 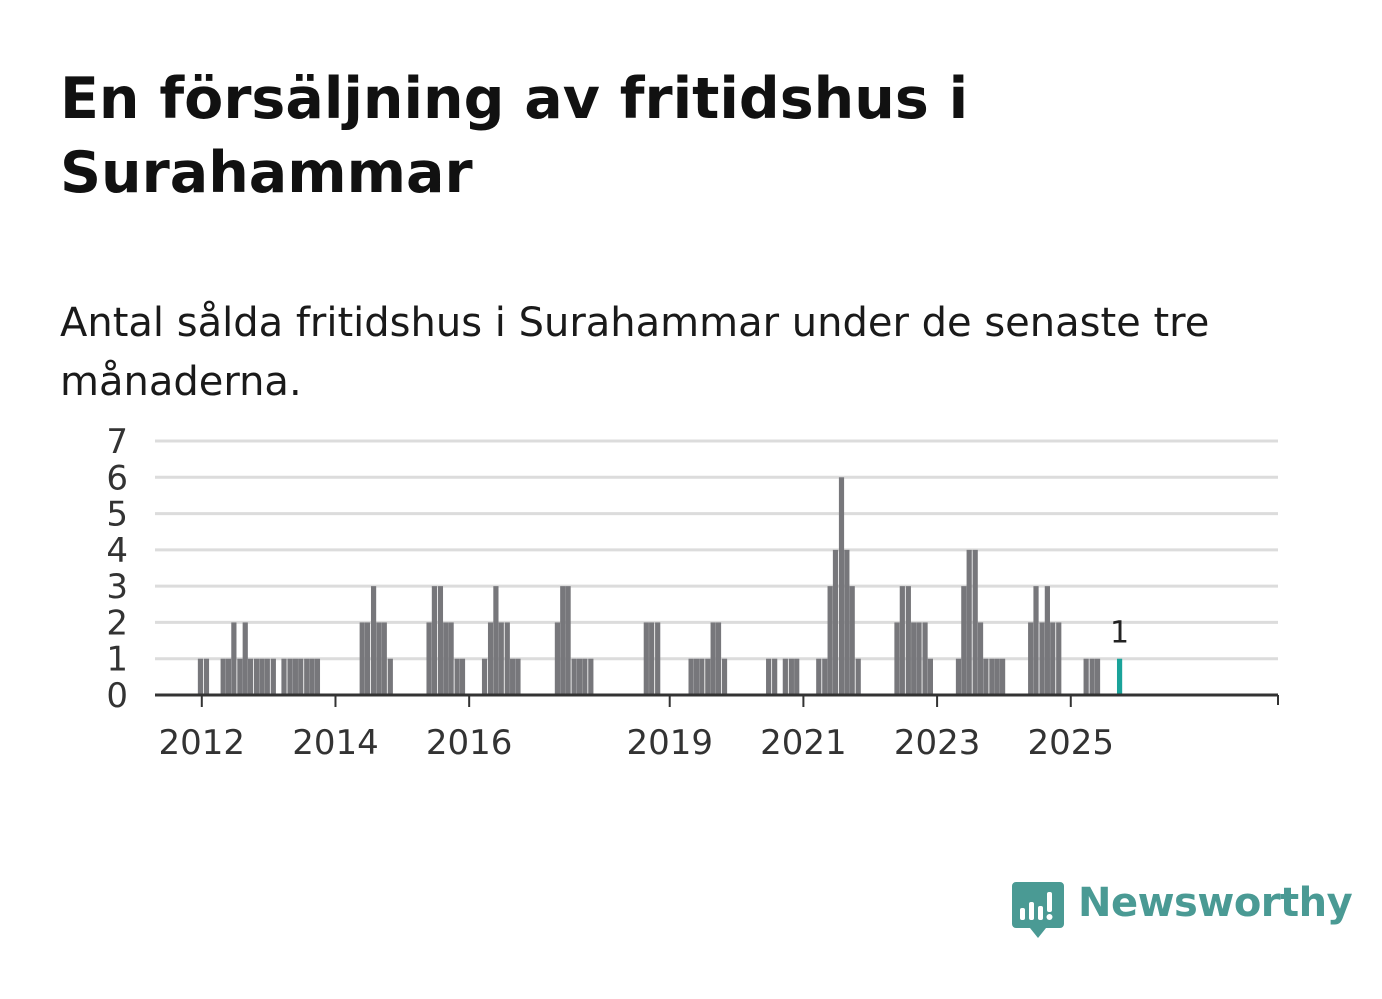 What do you see at coordinates (117, 478) in the screenshot?
I see `y-tick-label: 6` at bounding box center [117, 478].